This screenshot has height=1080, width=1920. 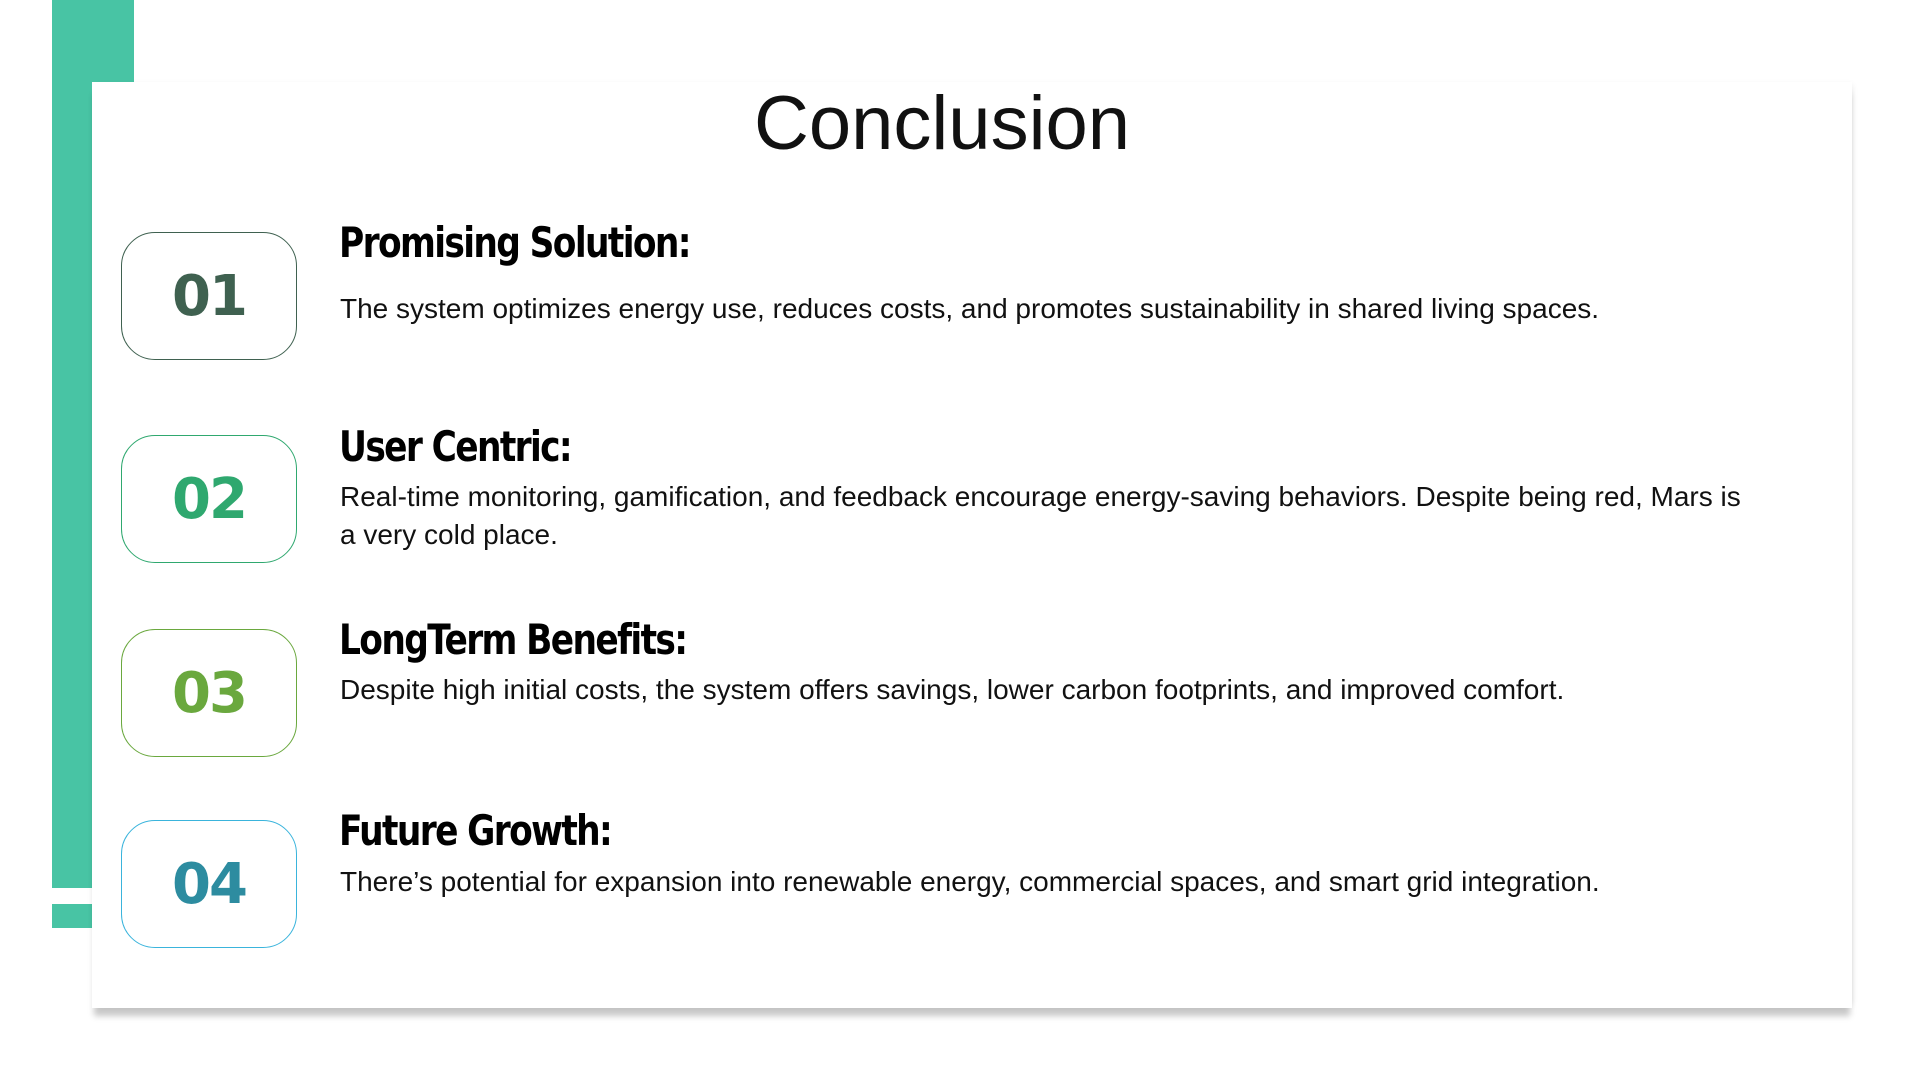 What do you see at coordinates (72, 485) in the screenshot?
I see `accent-bar-left` at bounding box center [72, 485].